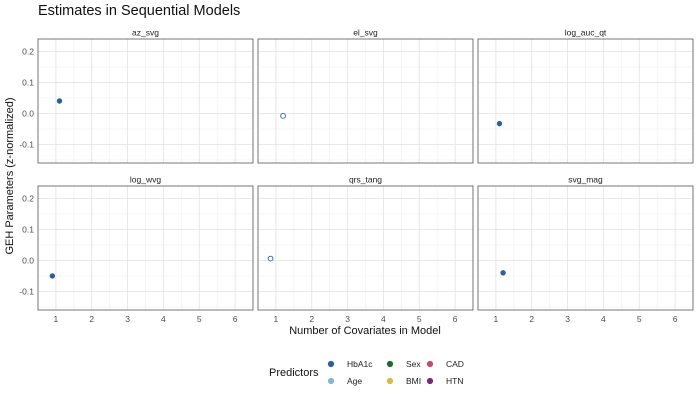 This screenshot has width=700, height=400. I want to click on chart-title: Estimates in Sequential Models, so click(139, 11).